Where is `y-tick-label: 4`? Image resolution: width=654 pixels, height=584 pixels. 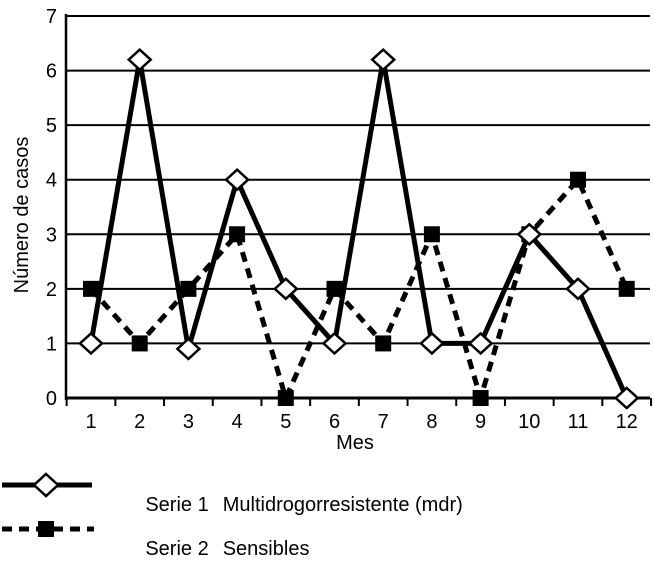
y-tick-label: 4 is located at coordinates (51, 181).